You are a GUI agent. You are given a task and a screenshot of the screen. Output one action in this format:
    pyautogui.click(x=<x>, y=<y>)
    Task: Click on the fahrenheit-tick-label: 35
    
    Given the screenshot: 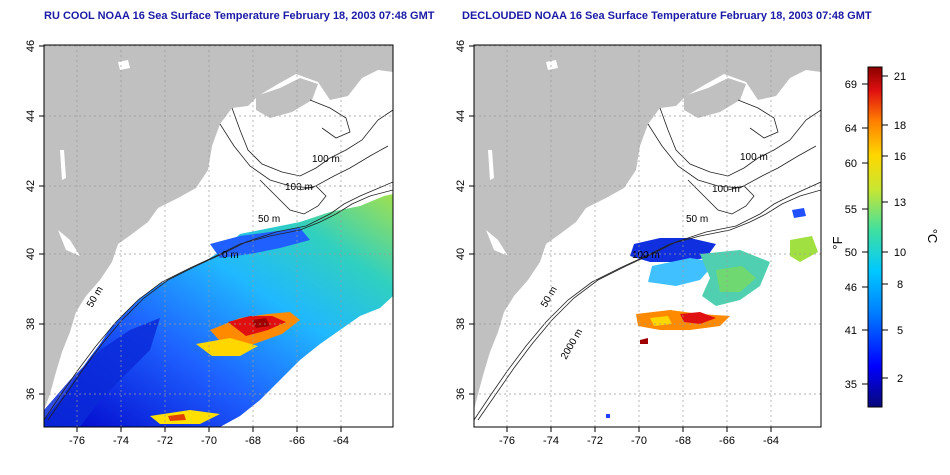 What is the action you would take?
    pyautogui.click(x=851, y=385)
    